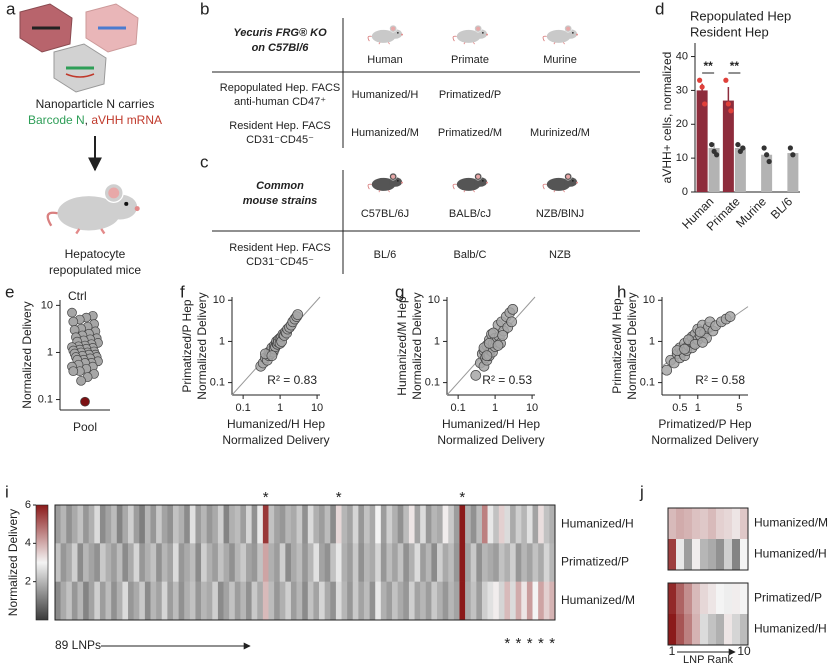 The height and width of the screenshot is (666, 834). I want to click on caption: Barcode N, aVHH mRNA, so click(95, 120).